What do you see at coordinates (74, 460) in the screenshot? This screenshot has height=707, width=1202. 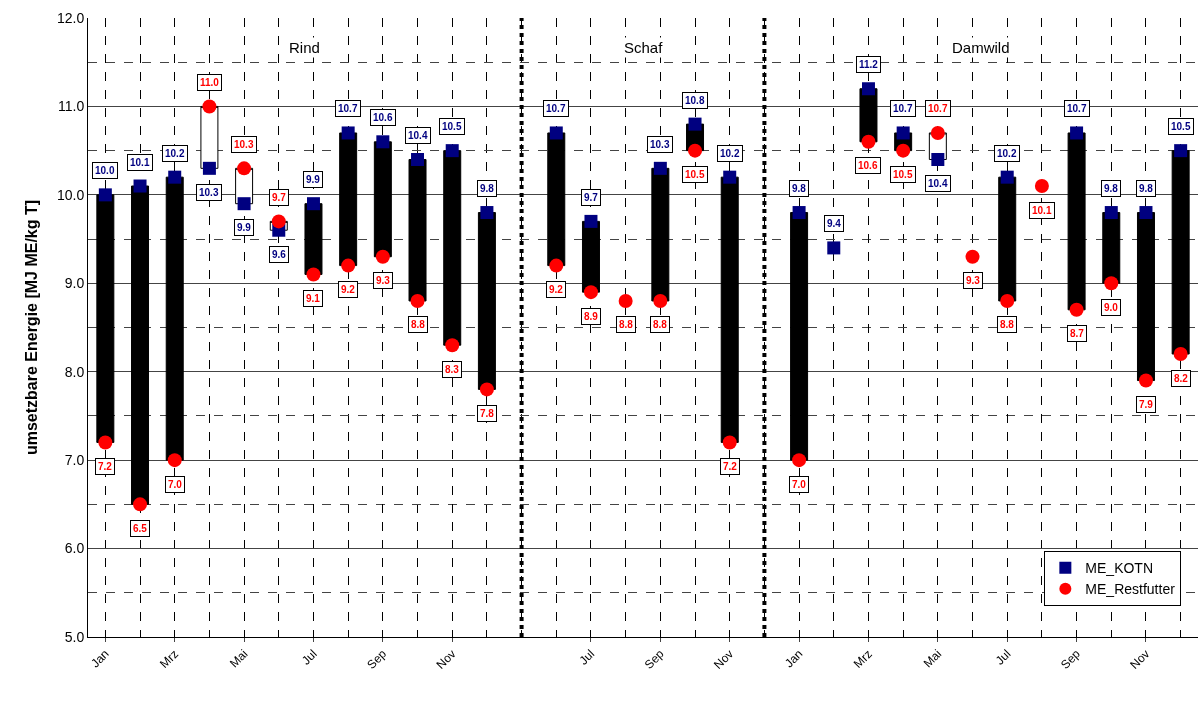 I see `y-tick-label: 7.0` at bounding box center [74, 460].